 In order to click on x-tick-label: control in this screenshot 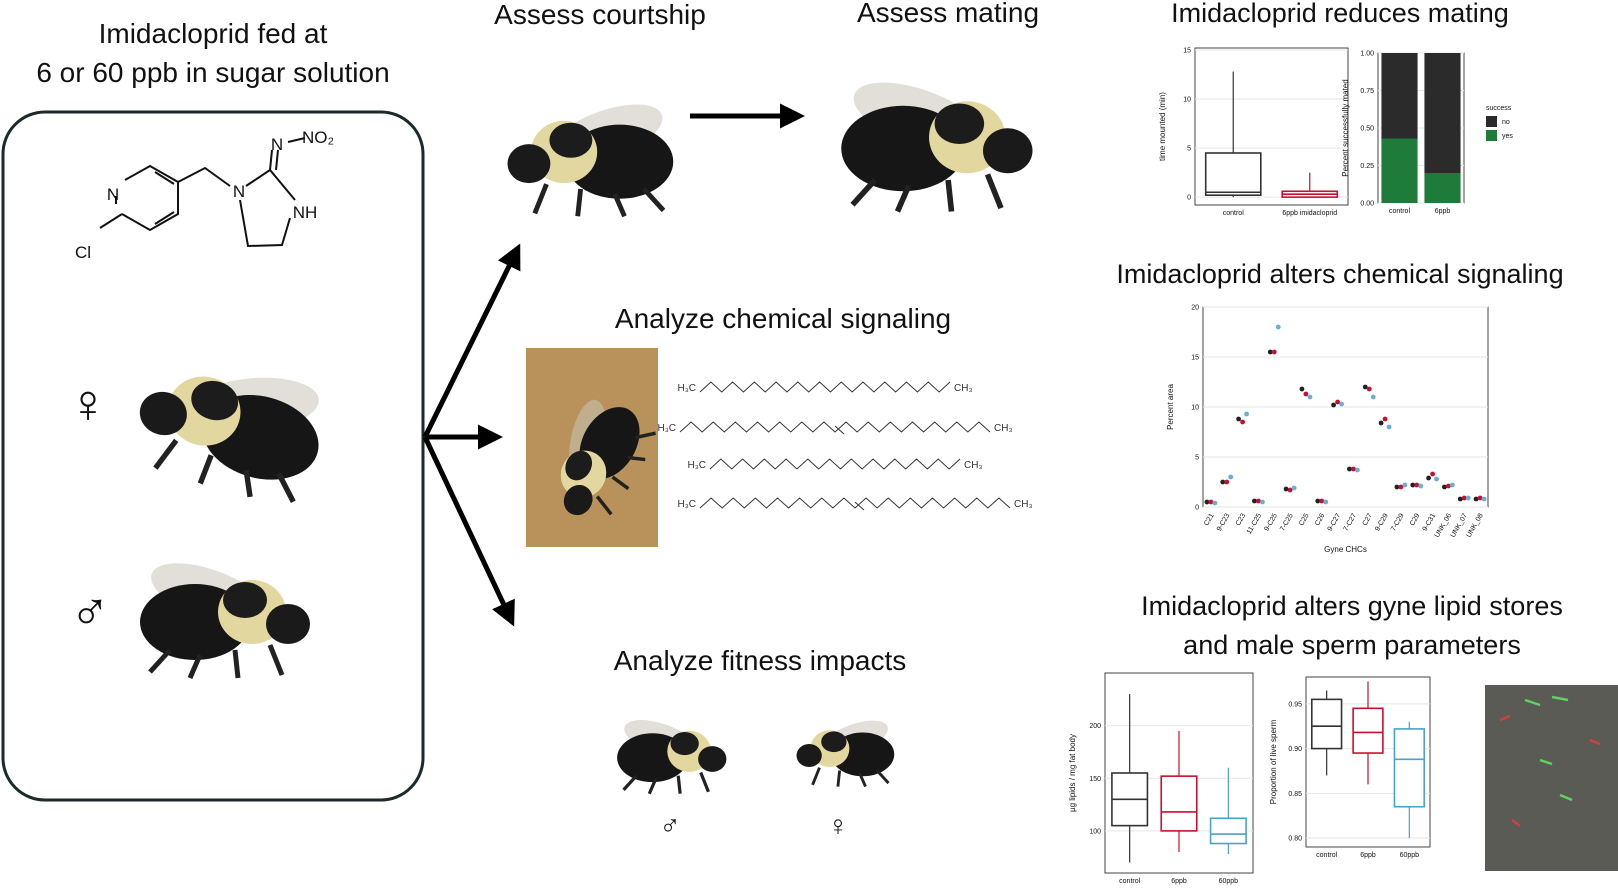, I will do `click(1233, 213)`.